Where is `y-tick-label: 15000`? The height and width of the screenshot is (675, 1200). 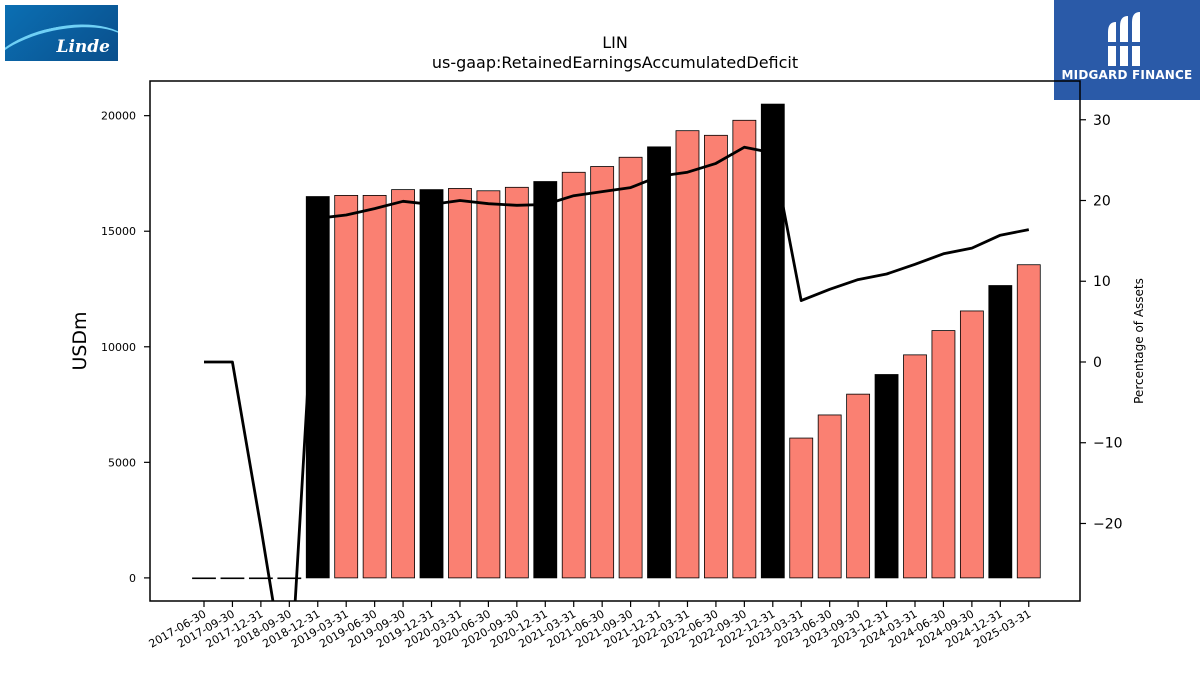
y-tick-label: 15000 is located at coordinates (118, 231).